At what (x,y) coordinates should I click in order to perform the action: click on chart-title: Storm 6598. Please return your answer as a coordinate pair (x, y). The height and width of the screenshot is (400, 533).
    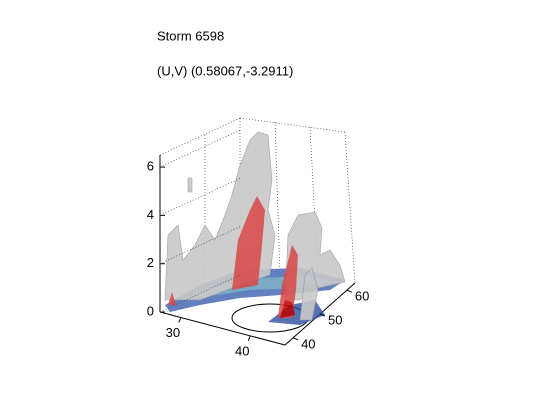
    Looking at the image, I should click on (190, 35).